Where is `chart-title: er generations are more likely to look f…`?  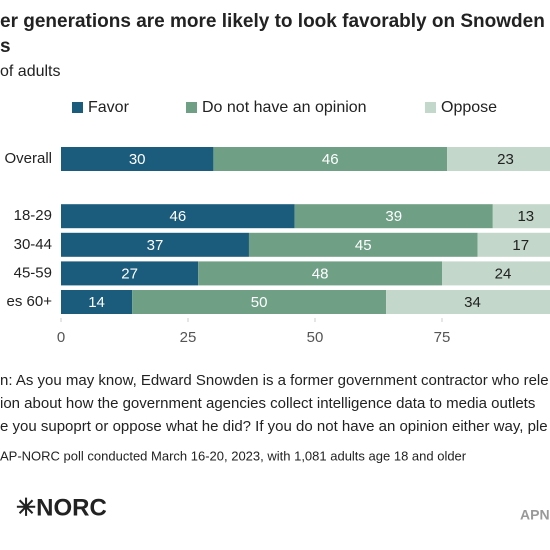
chart-title: er generations are more likely to look f… is located at coordinates (272, 21).